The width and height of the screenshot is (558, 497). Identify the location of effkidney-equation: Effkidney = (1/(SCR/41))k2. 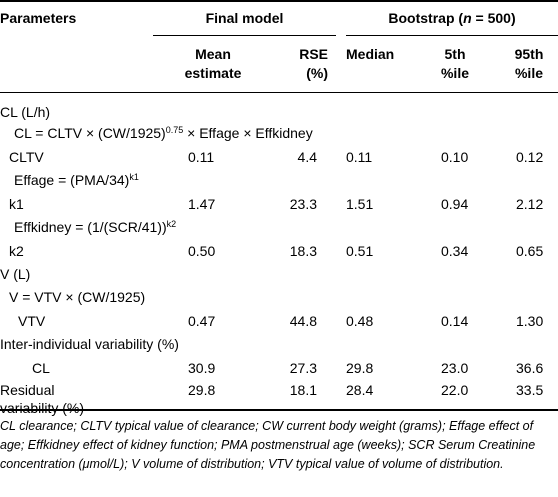
(95, 227).